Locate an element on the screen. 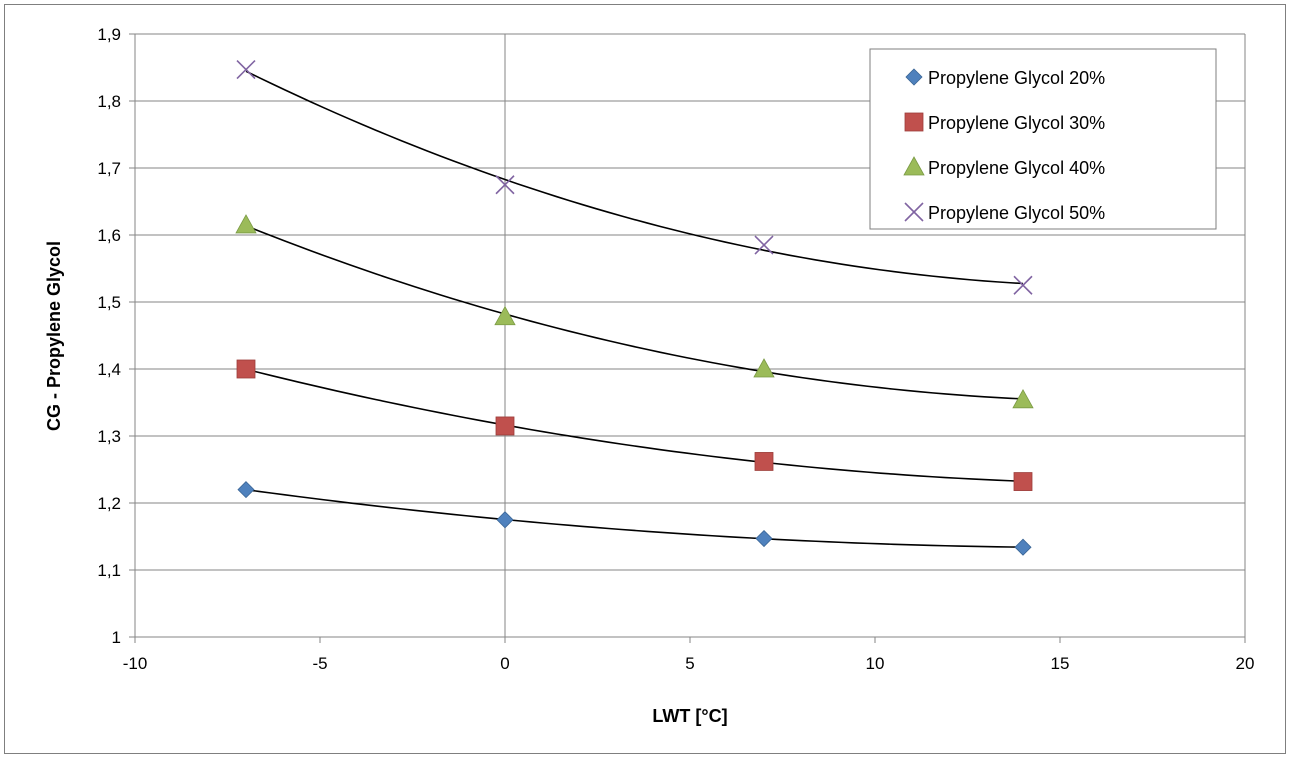 The width and height of the screenshot is (1292, 760). y-tick-label: 1,9 is located at coordinates (109, 34).